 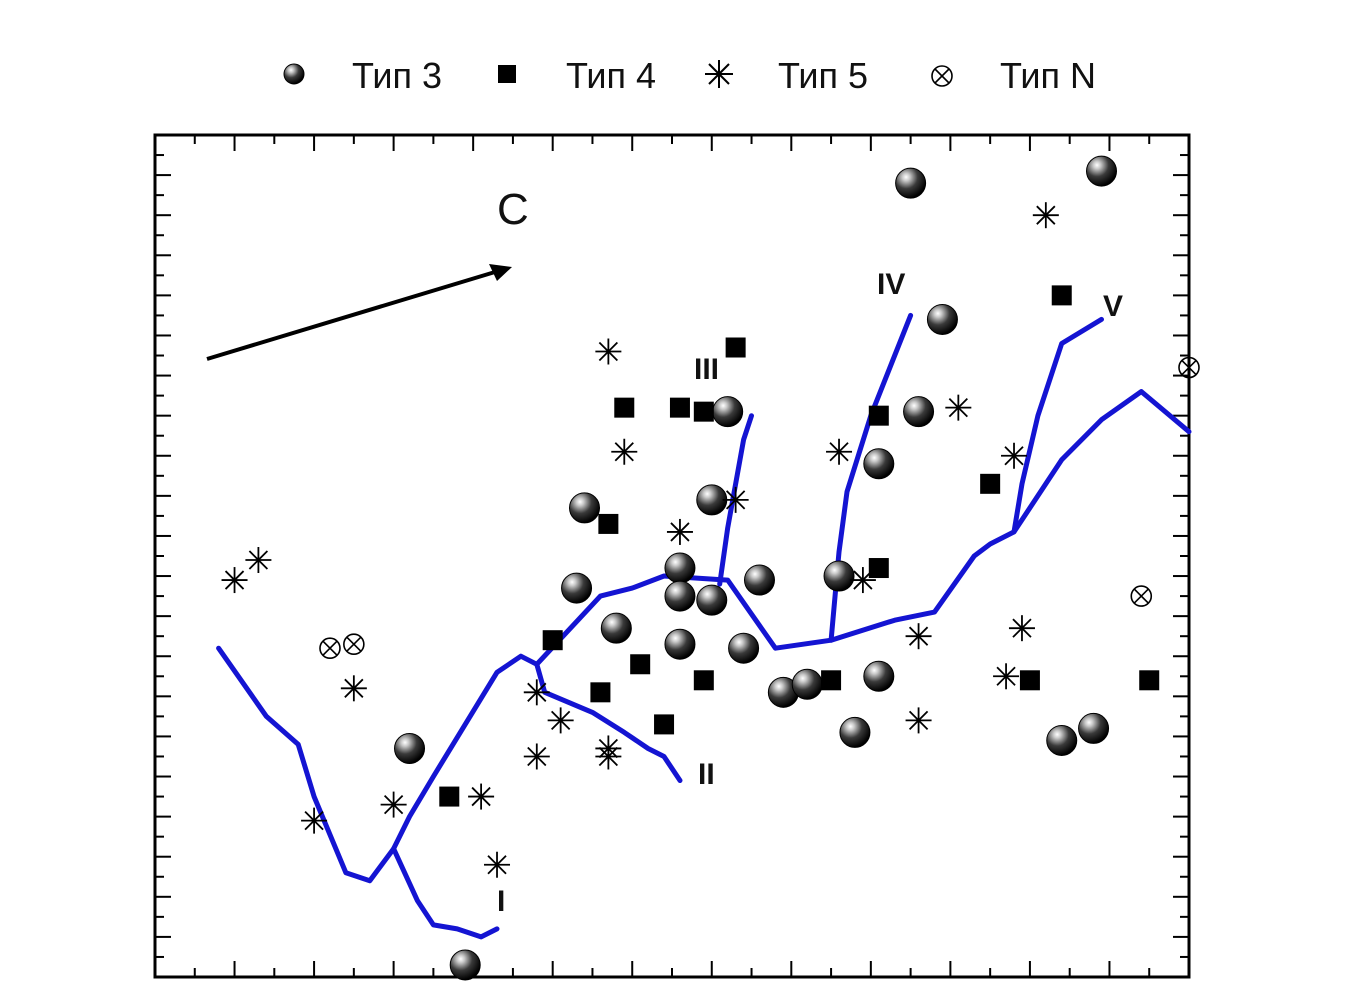 What do you see at coordinates (942, 76) in the screenshot?
I see `legend-marker-circle-x` at bounding box center [942, 76].